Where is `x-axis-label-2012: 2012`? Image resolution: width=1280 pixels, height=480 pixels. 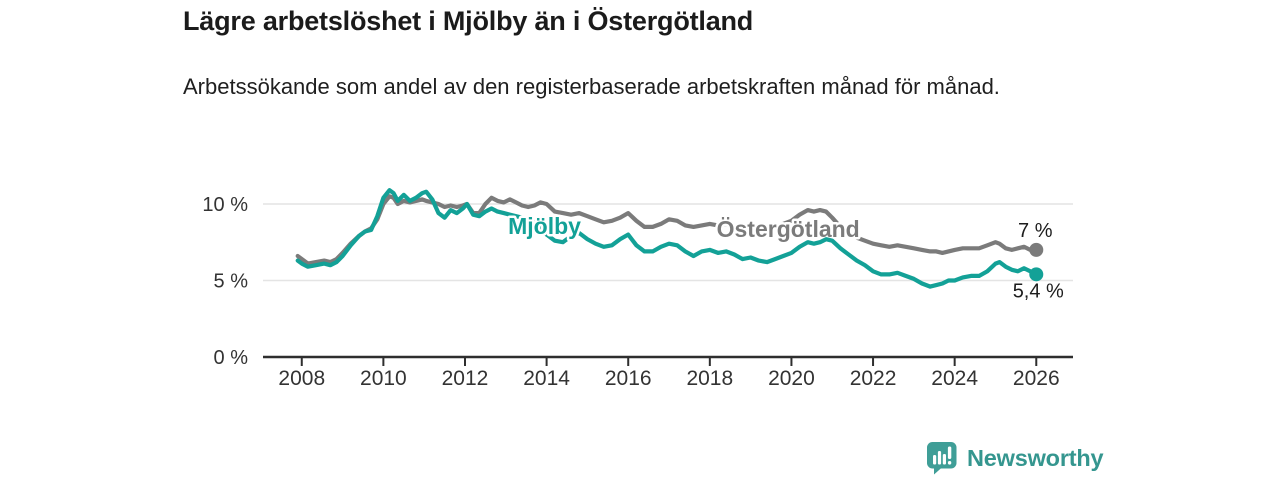
x-axis-label-2012: 2012 is located at coordinates (465, 378).